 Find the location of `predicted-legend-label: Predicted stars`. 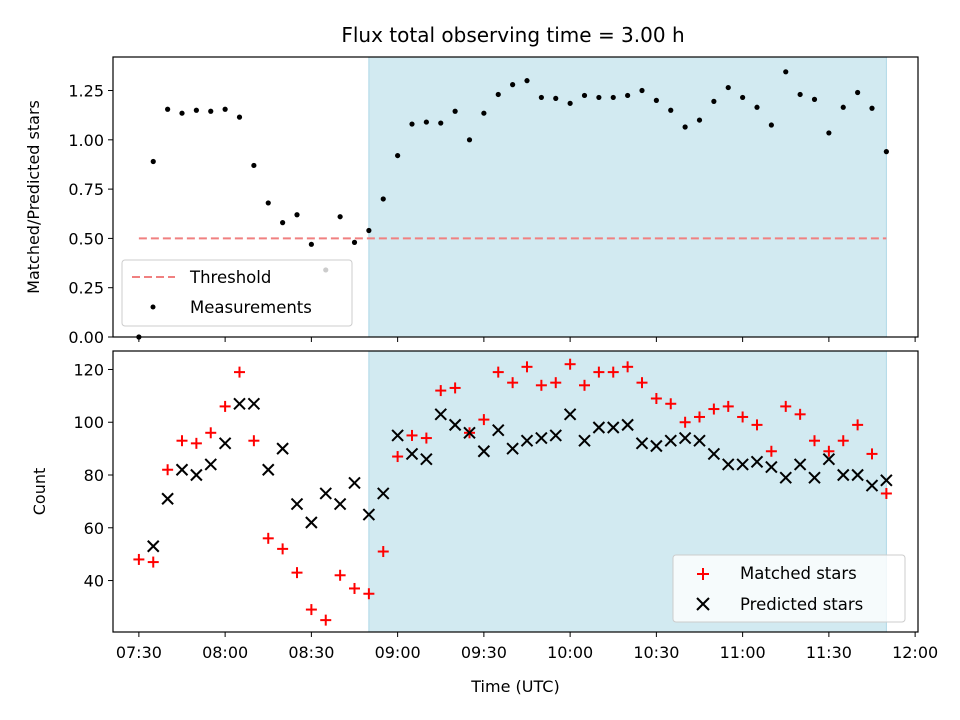

predicted-legend-label: Predicted stars is located at coordinates (801, 604).